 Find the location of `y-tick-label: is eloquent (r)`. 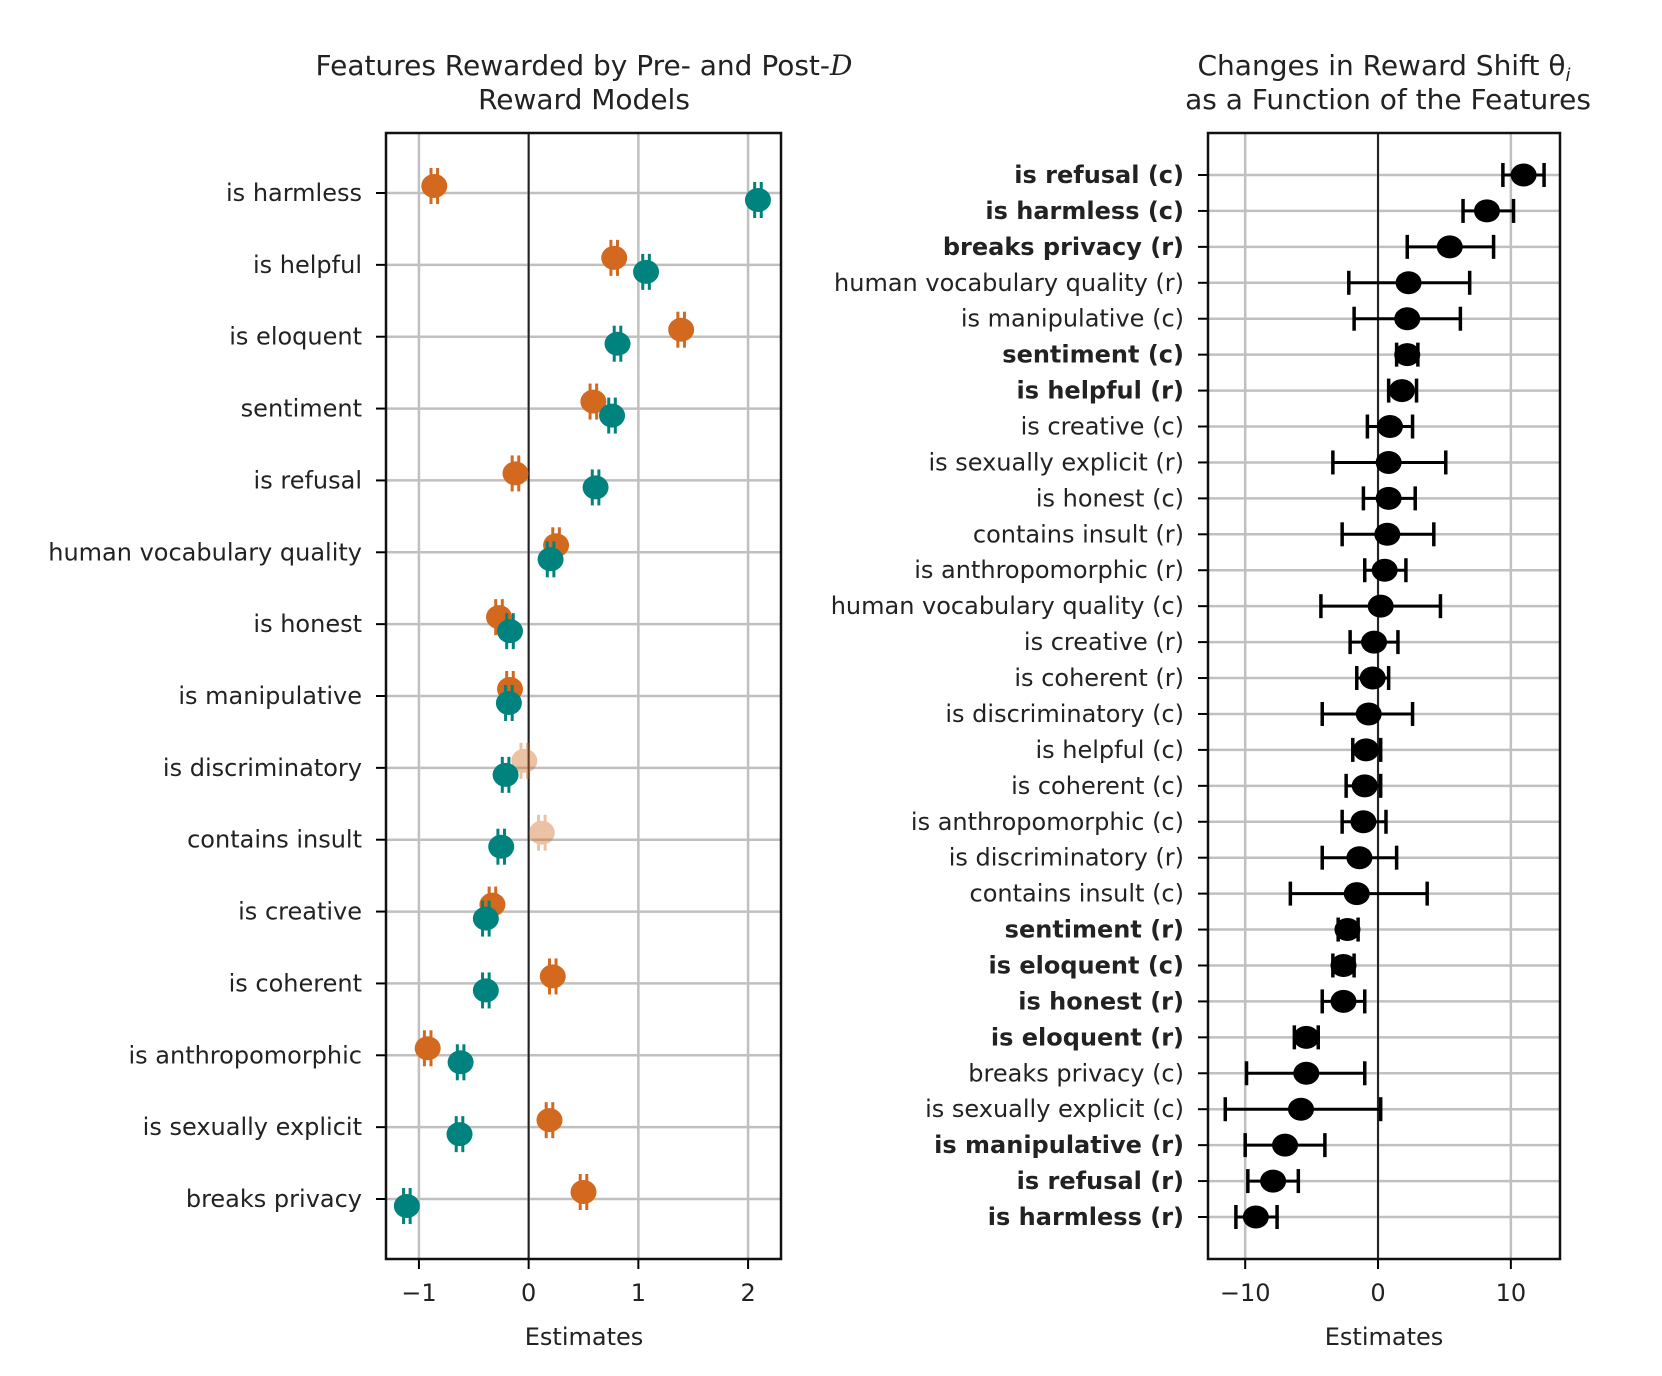

y-tick-label: is eloquent (r) is located at coordinates (1087, 1037).